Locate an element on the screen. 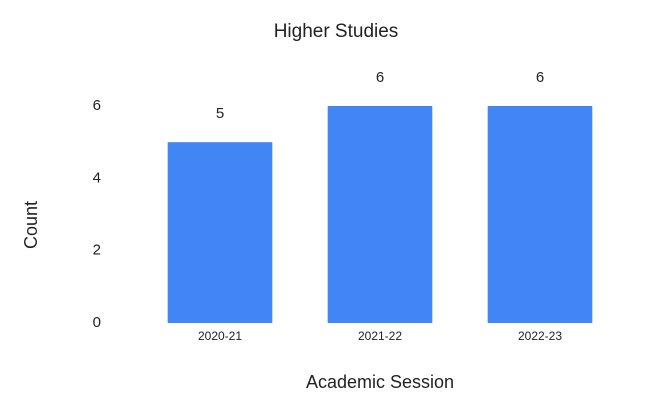 Image resolution: width=671 pixels, height=414 pixels. data-label: 5 is located at coordinates (220, 113).